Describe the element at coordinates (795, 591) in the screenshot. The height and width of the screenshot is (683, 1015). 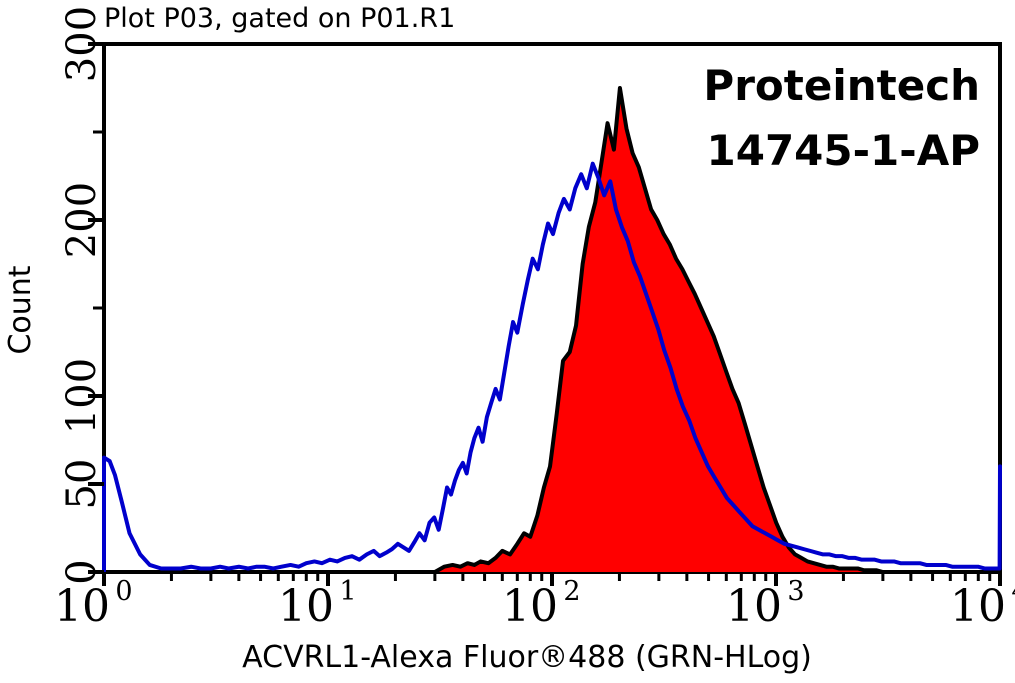
I see `svg-text: 3` at that location.